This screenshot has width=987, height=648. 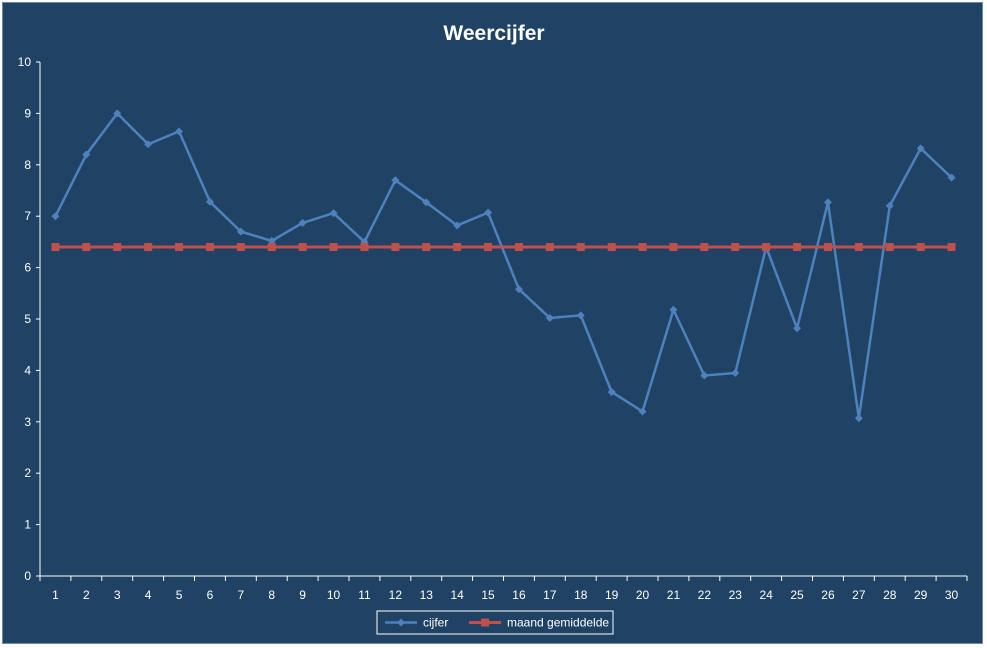 I want to click on legend: cijfer maand gemiddelde, so click(x=495, y=622).